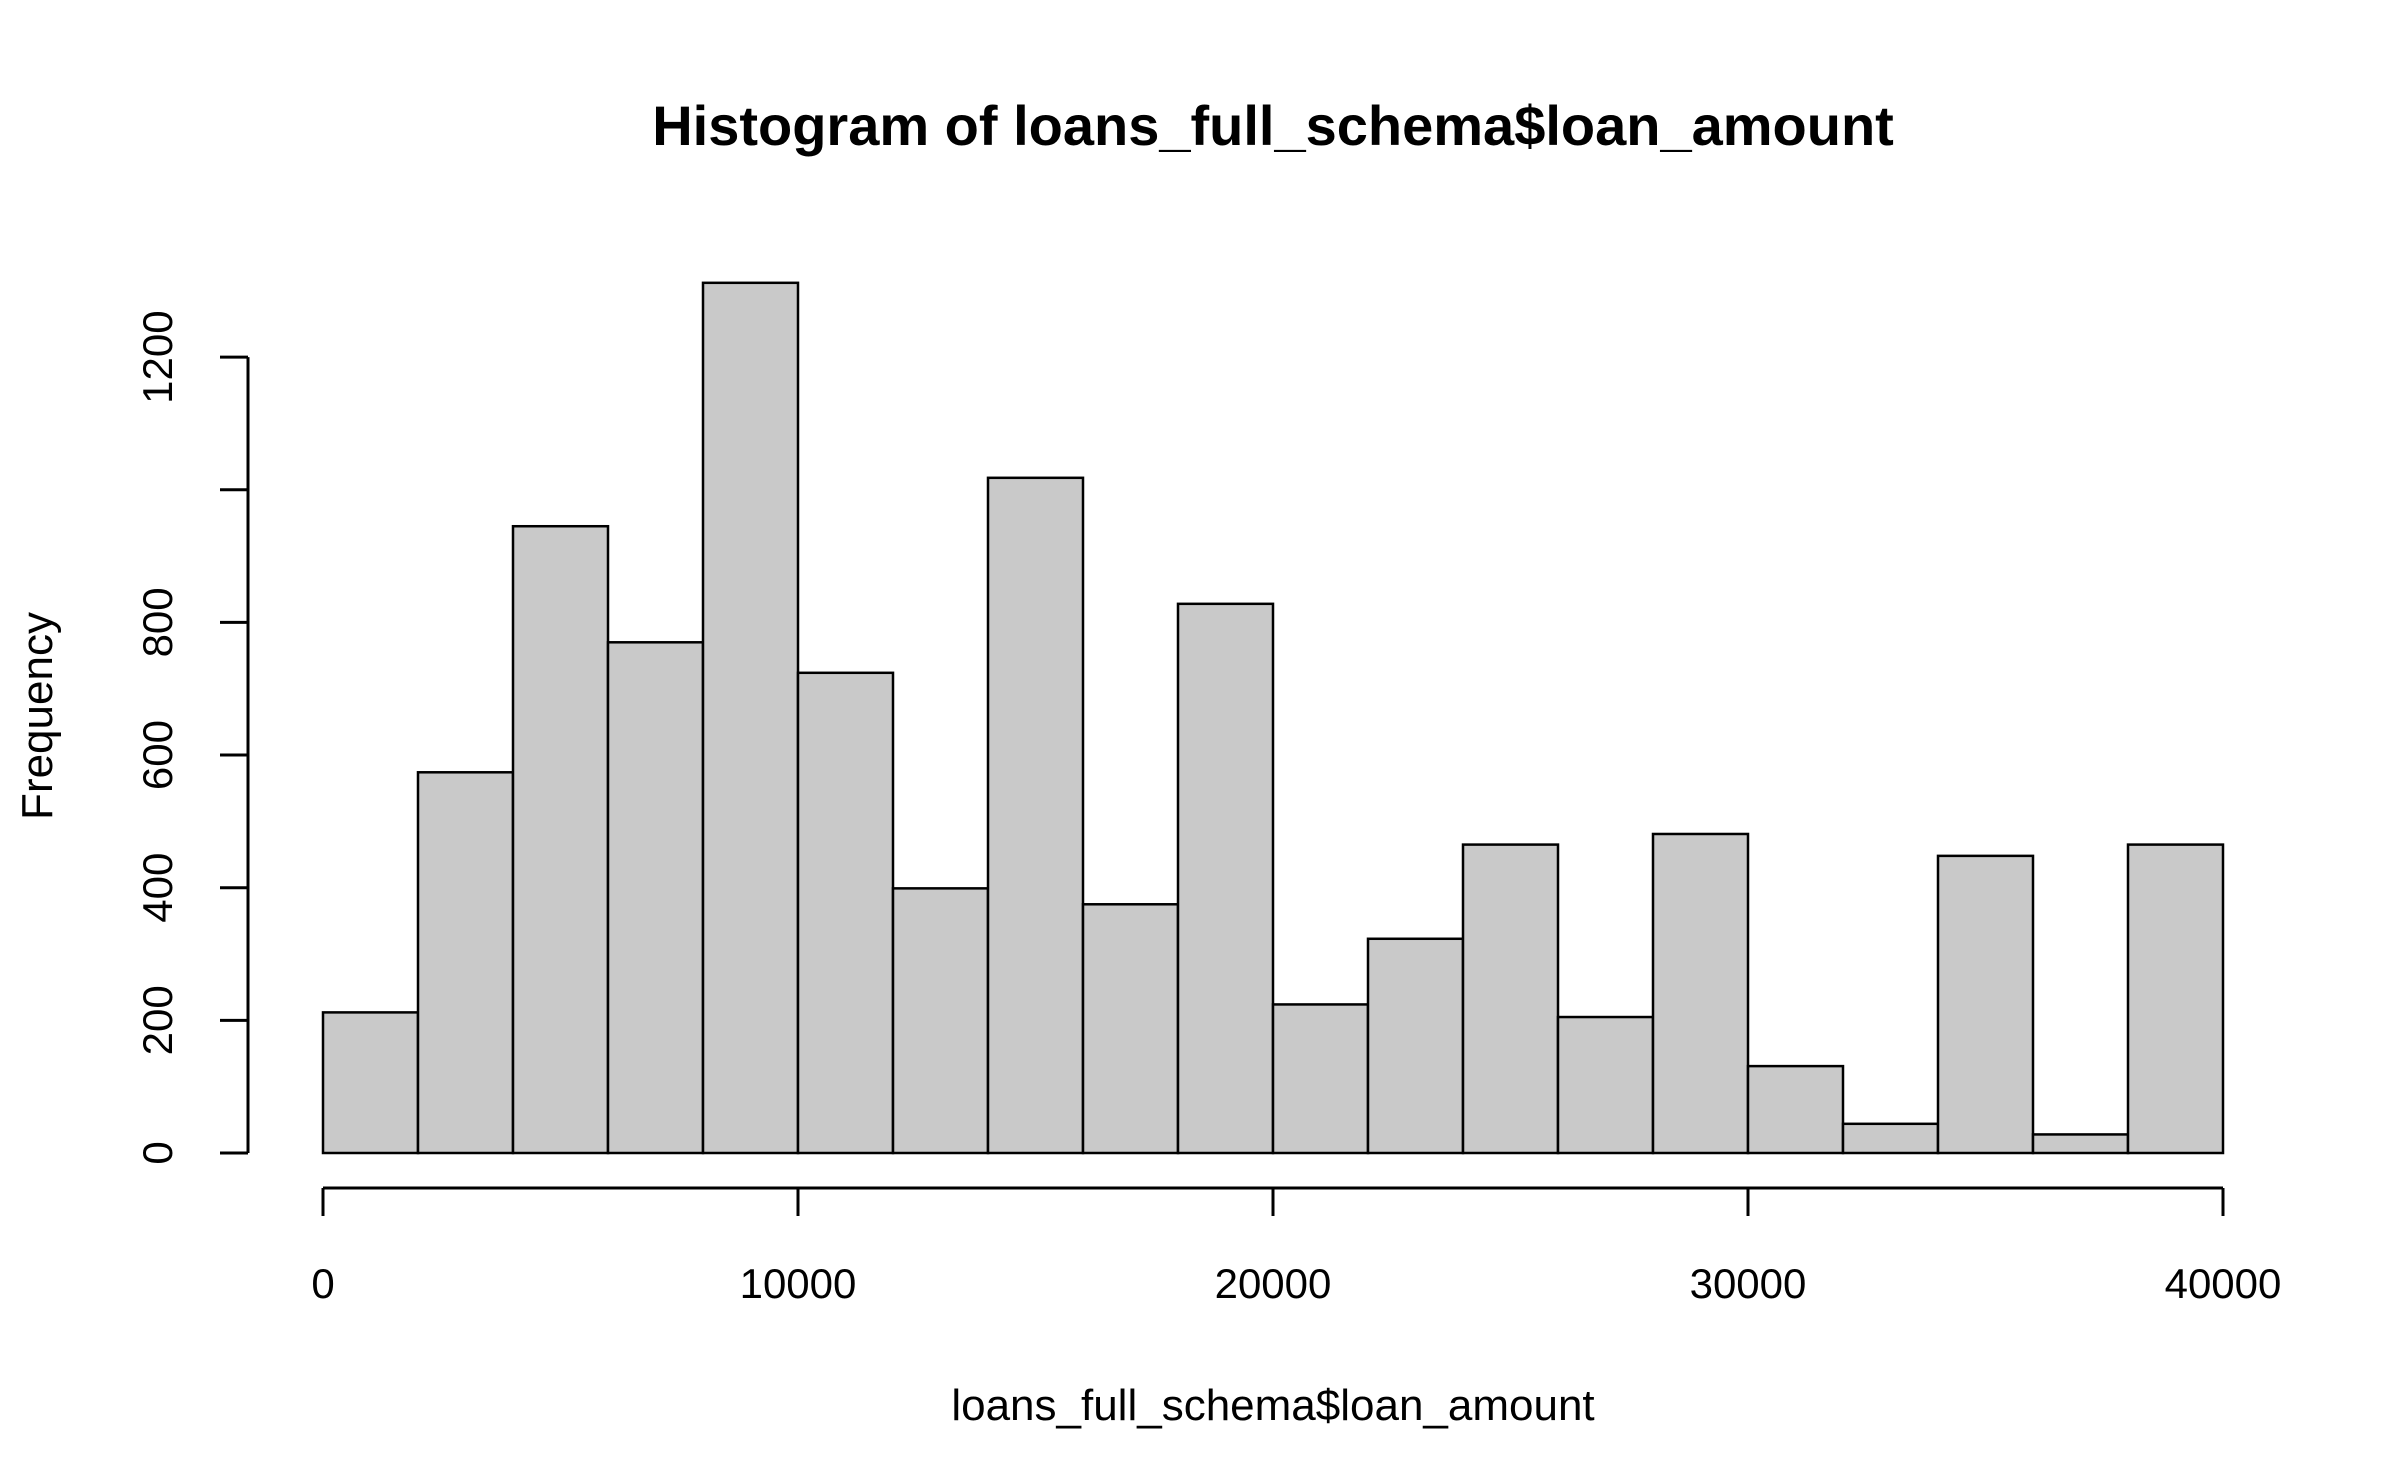 This screenshot has width=2400, height=1483. Describe the element at coordinates (157, 888) in the screenshot. I see `y-tick-label-2: 400` at that location.